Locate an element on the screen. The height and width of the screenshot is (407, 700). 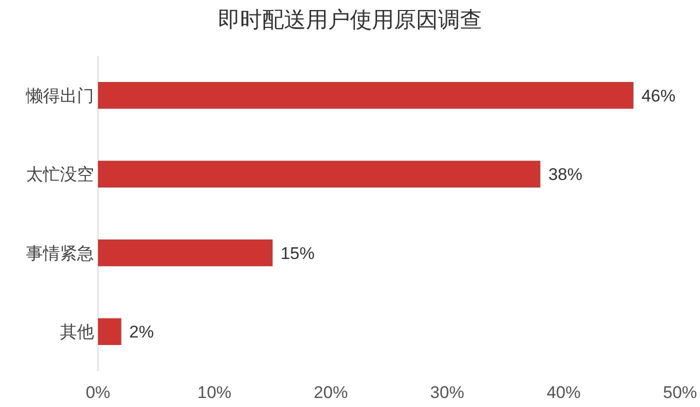
data-label: 38% is located at coordinates (565, 174).